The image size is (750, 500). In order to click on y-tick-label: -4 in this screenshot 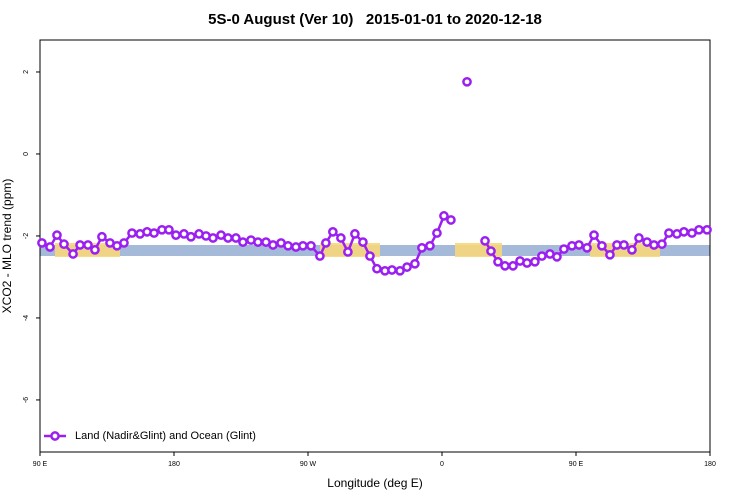, I will do `click(26, 318)`.